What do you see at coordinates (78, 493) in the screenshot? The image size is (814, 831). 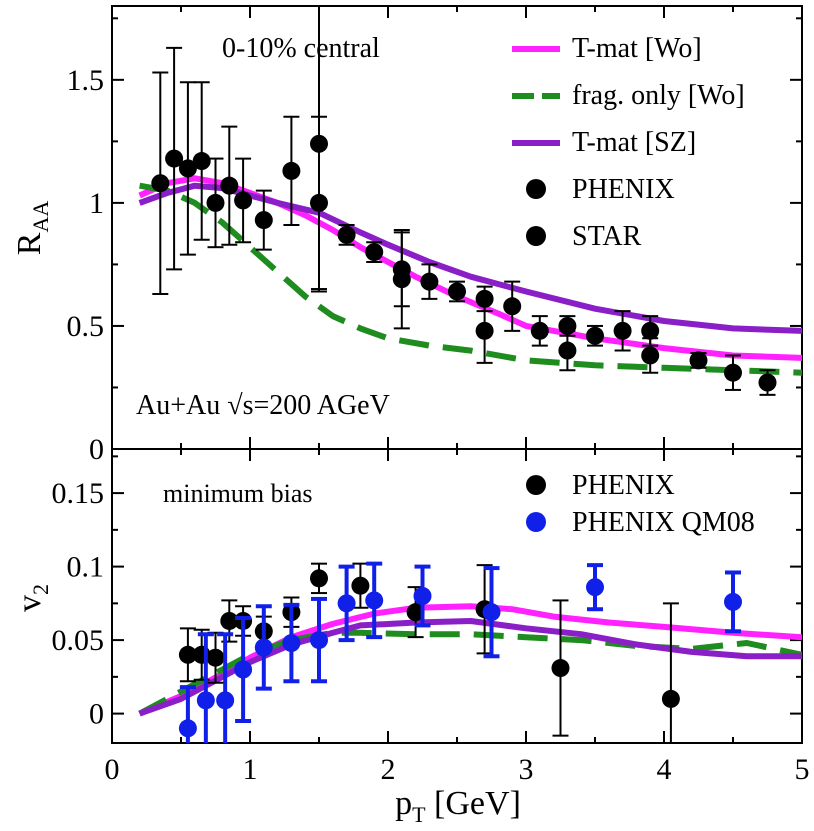 I see `y-tick-label: 0.15` at bounding box center [78, 493].